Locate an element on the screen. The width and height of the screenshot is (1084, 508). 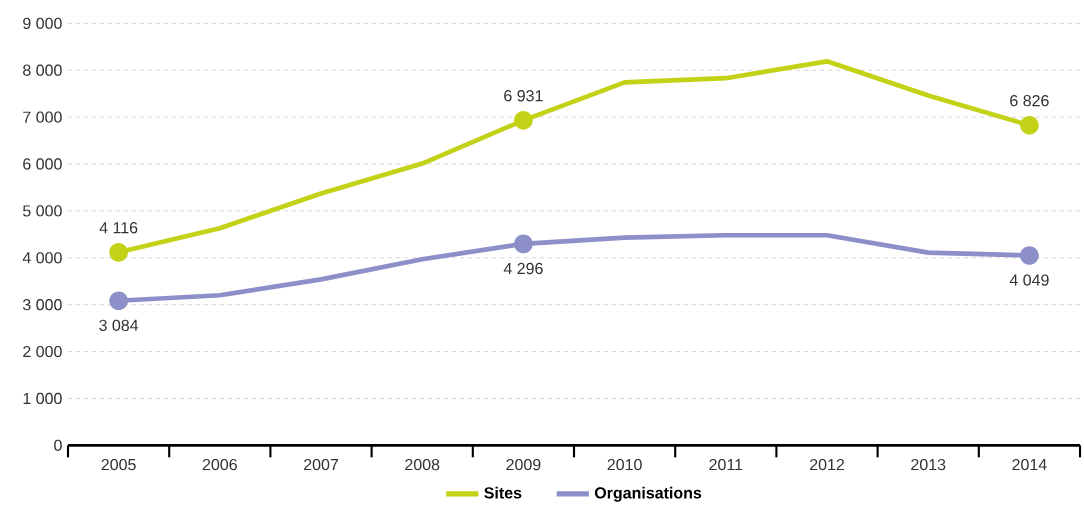
y-tick-label: 0 is located at coordinates (58, 445).